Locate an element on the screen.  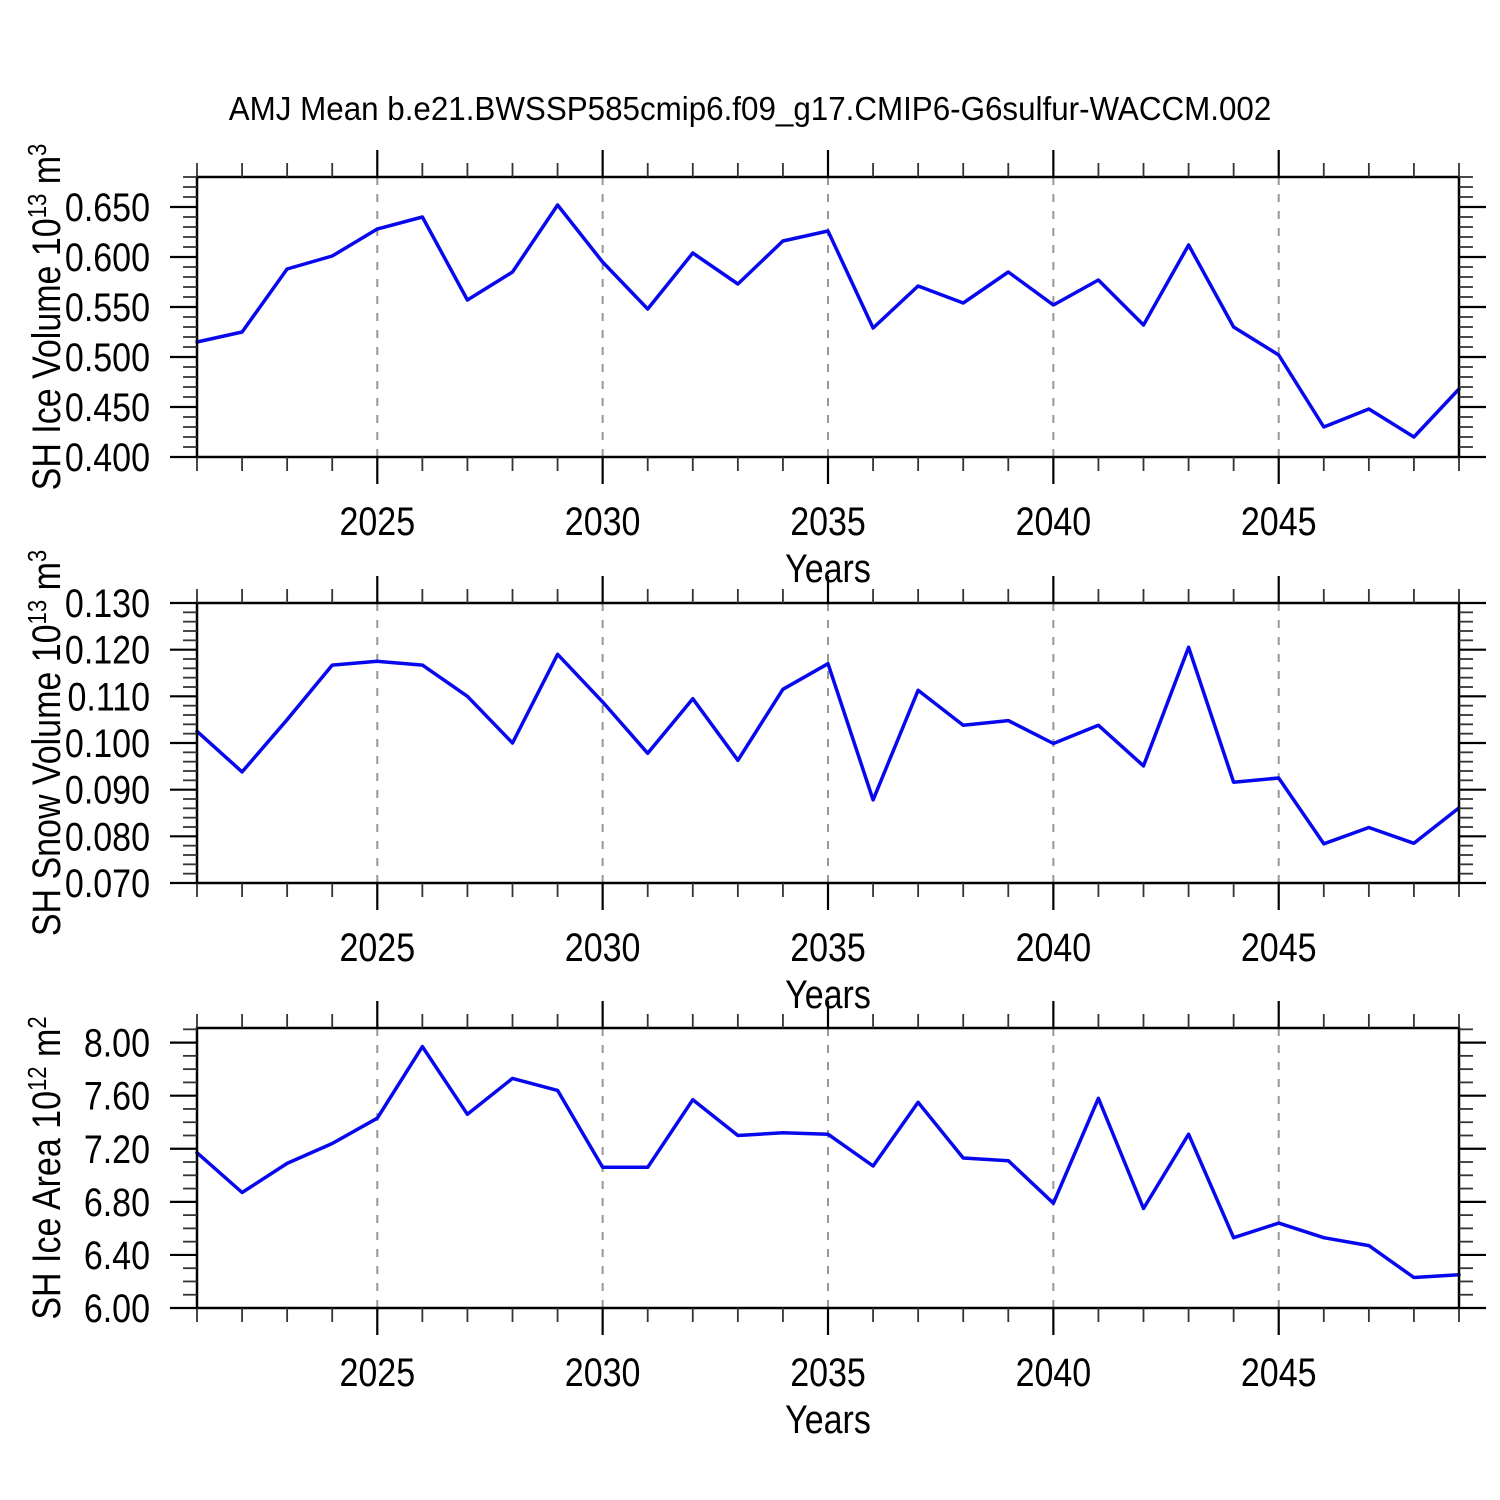
y-tick-label: 0.650 is located at coordinates (107, 206).